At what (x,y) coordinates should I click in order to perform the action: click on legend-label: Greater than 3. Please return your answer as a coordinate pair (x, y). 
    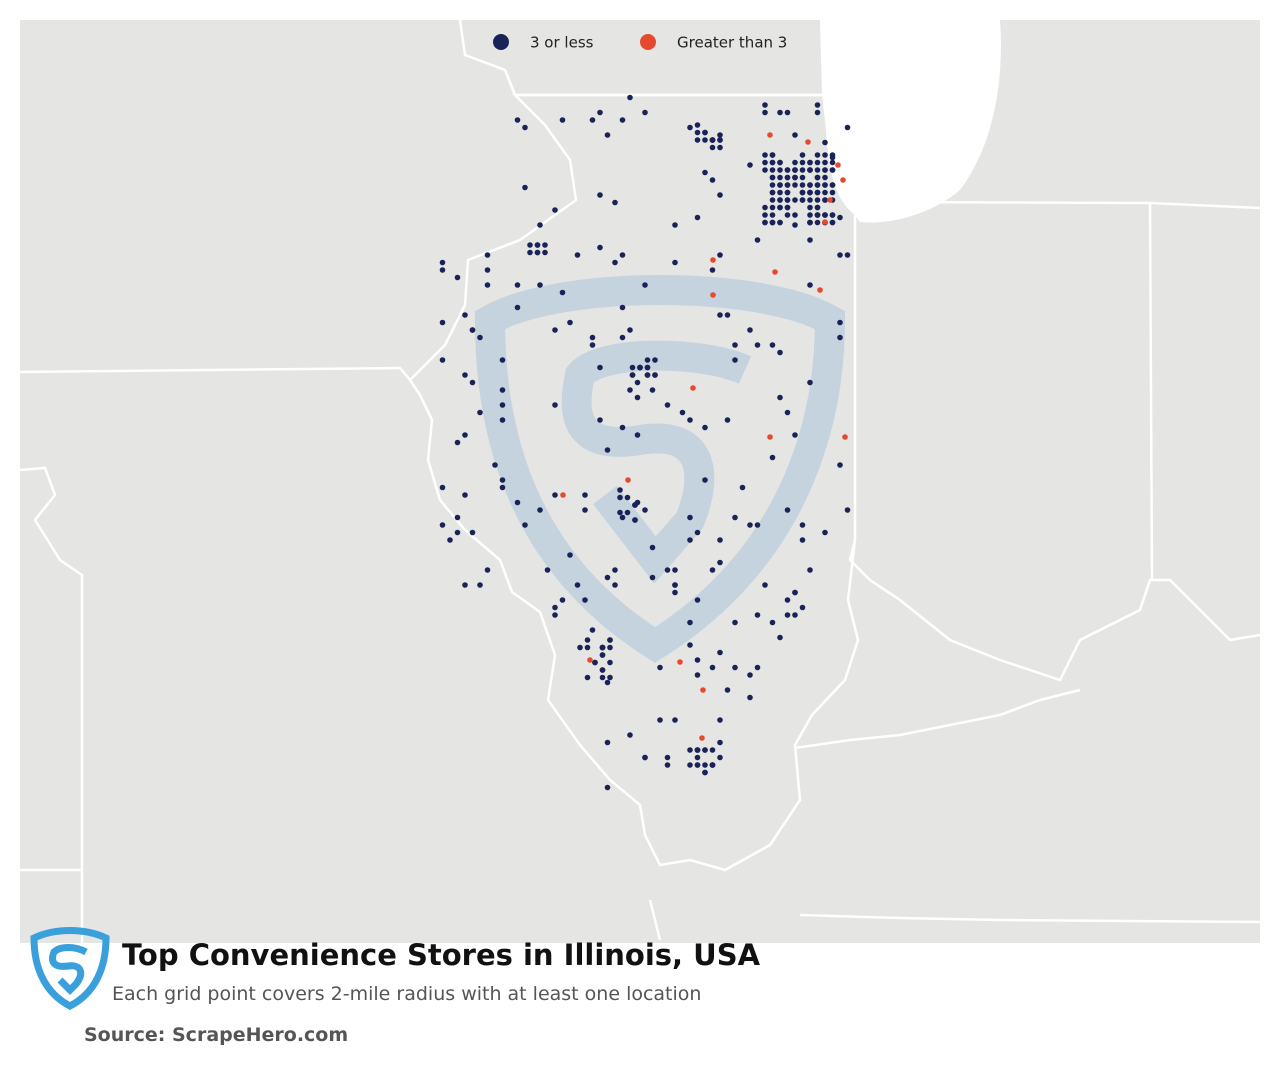
    Looking at the image, I should click on (732, 43).